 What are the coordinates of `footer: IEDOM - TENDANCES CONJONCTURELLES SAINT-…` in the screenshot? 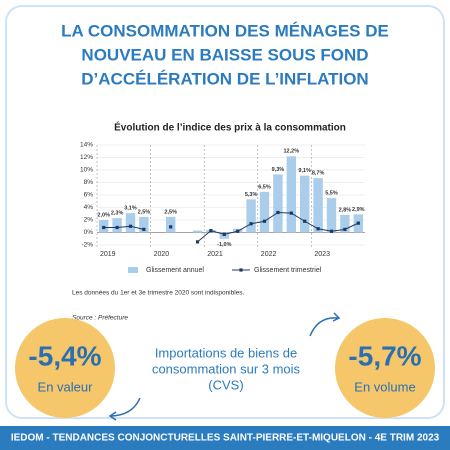 It's located at (225, 438).